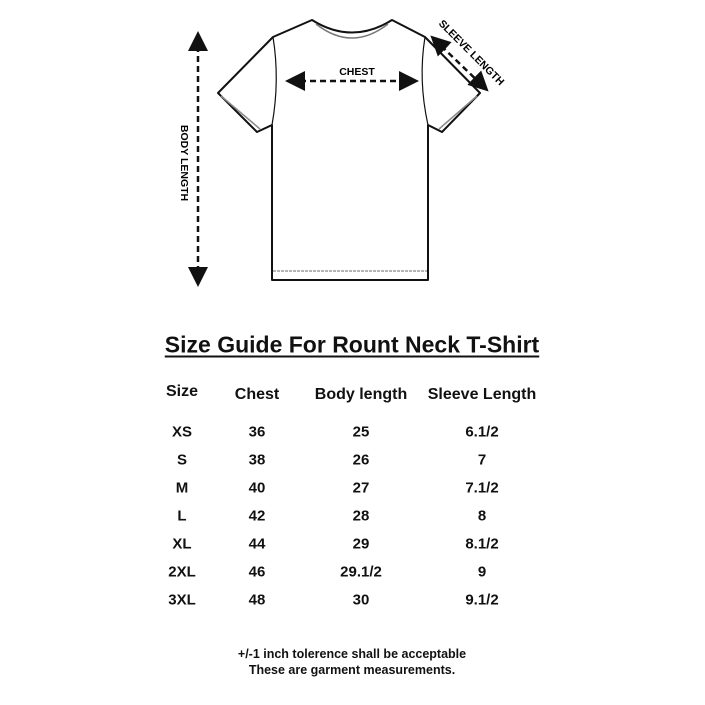 This screenshot has height=705, width=705. What do you see at coordinates (182, 432) in the screenshot?
I see `table-cell: XS` at bounding box center [182, 432].